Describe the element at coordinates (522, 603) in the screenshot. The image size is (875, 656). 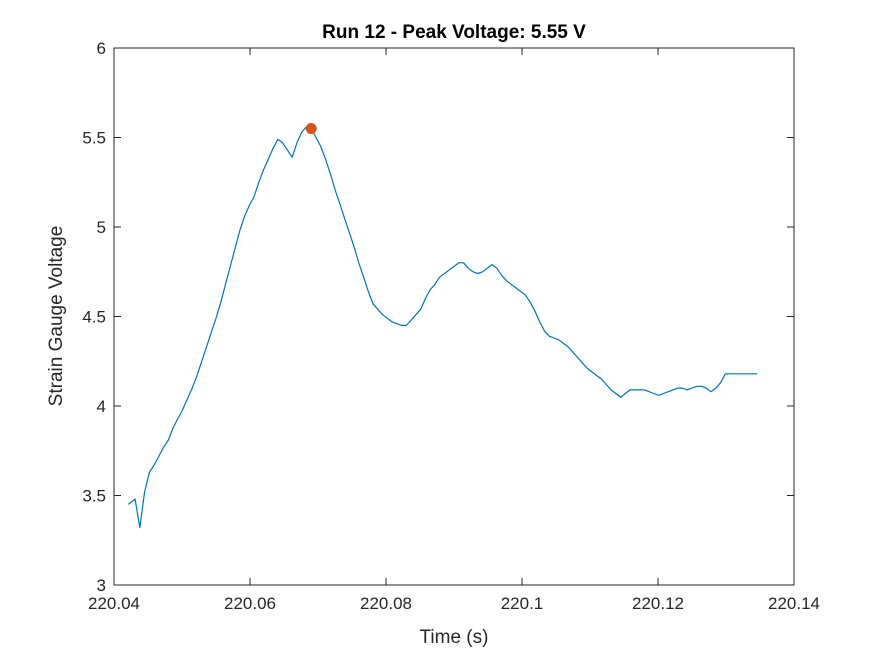
I see `x-tick-label: 220.1` at that location.